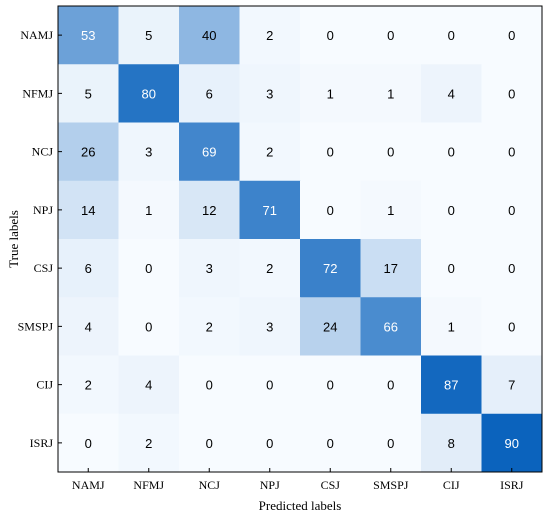 The width and height of the screenshot is (550, 517). What do you see at coordinates (44, 268) in the screenshot?
I see `y-tick-label: CSJ` at bounding box center [44, 268].